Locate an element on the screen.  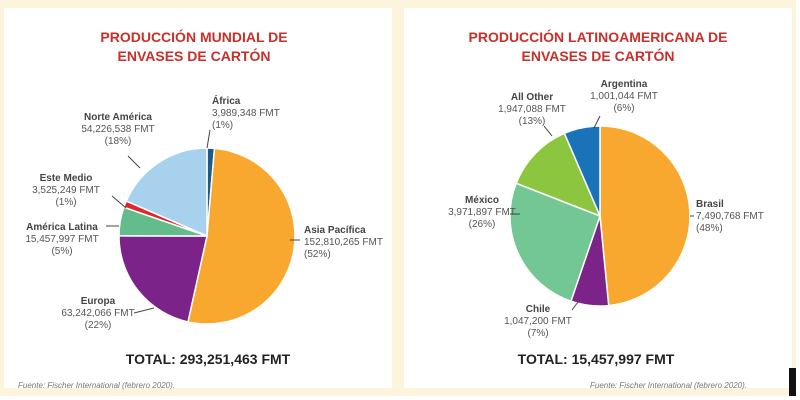
leader-line-este-medio is located at coordinates (119, 202).